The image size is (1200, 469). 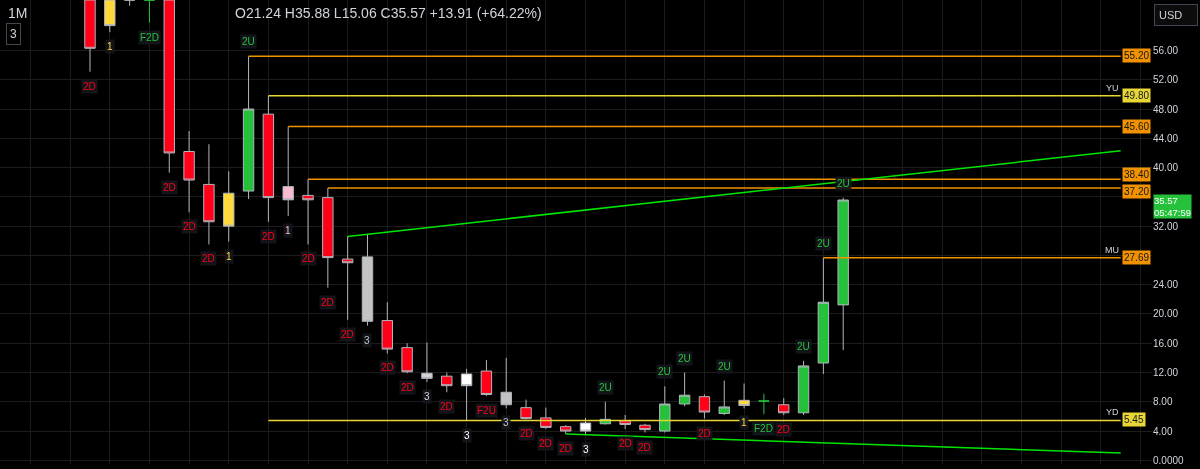 I want to click on y-tick-label: 24.00, so click(x=1166, y=285).